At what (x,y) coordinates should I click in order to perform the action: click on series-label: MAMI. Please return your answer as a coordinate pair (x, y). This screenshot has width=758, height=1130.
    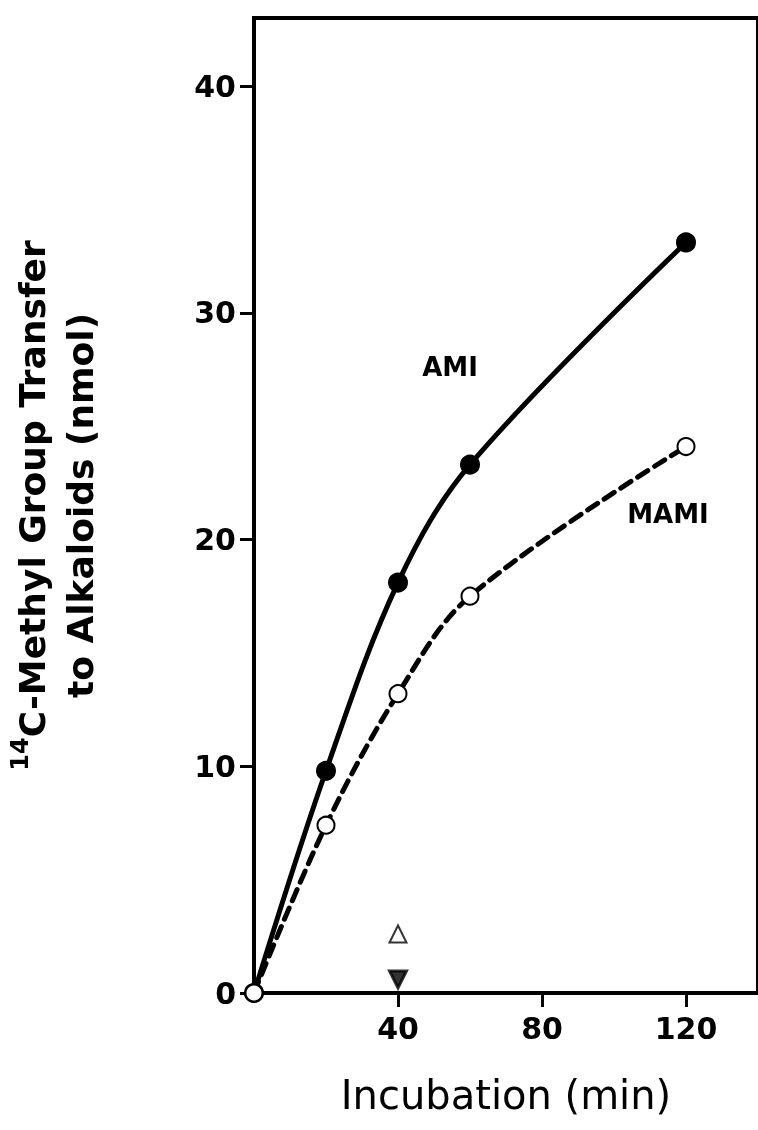
    Looking at the image, I should click on (668, 514).